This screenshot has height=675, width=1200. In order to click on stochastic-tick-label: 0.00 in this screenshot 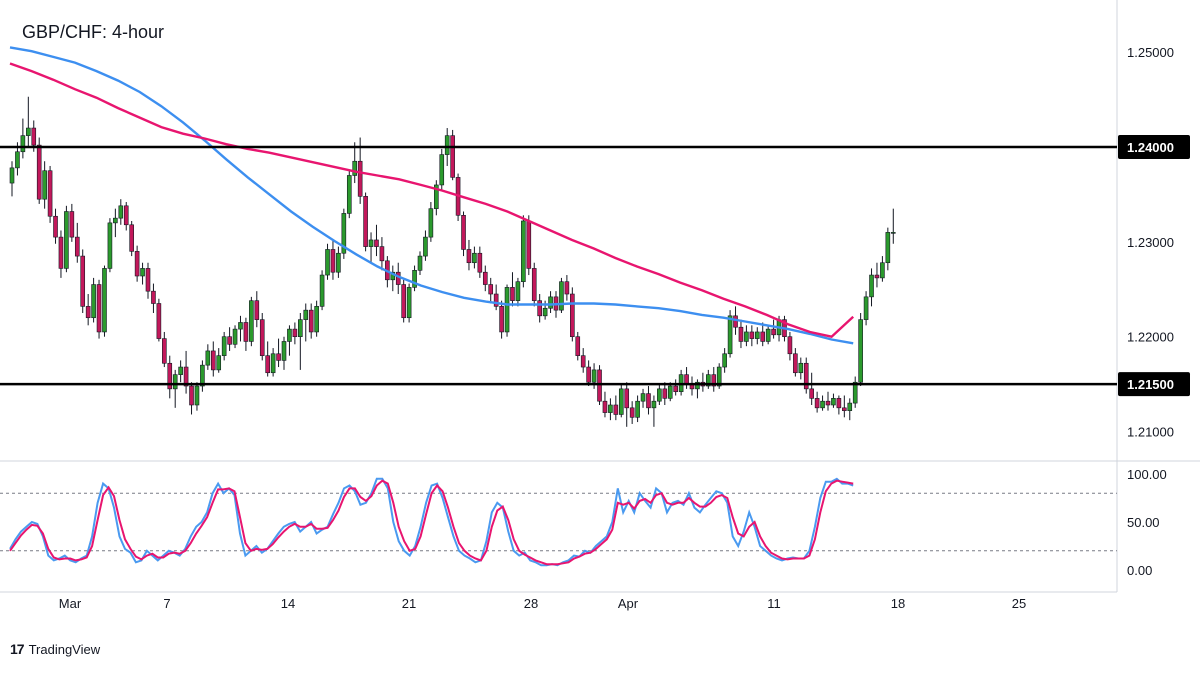, I will do `click(1139, 570)`.